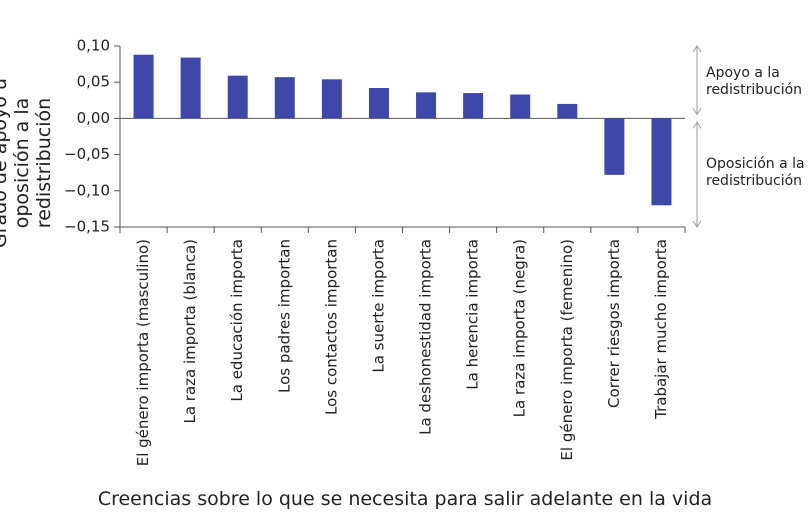 This screenshot has width=810, height=517. What do you see at coordinates (87, 227) in the screenshot?
I see `y-tick-label: −0,15` at bounding box center [87, 227].